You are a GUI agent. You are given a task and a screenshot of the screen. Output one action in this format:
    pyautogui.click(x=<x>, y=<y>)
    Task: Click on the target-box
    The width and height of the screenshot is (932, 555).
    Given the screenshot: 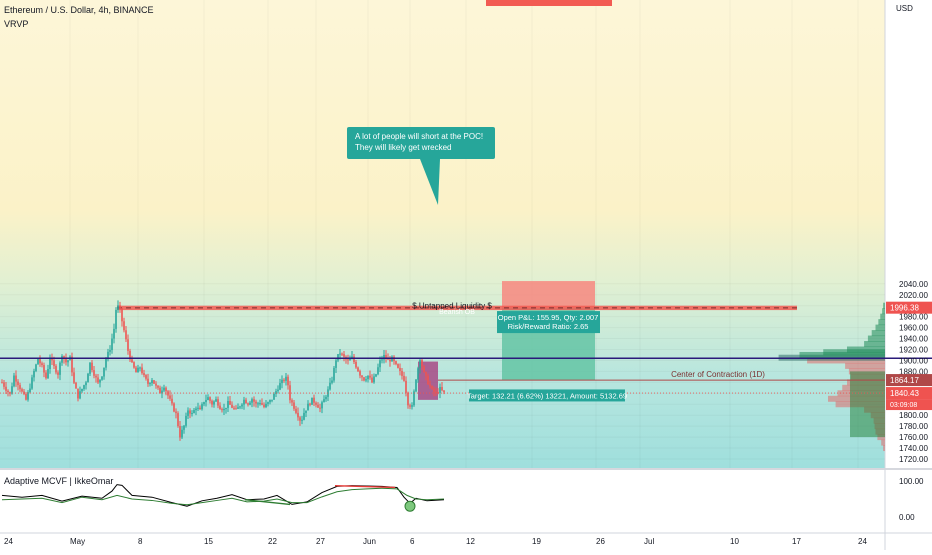 What is the action you would take?
    pyautogui.click(x=547, y=395)
    